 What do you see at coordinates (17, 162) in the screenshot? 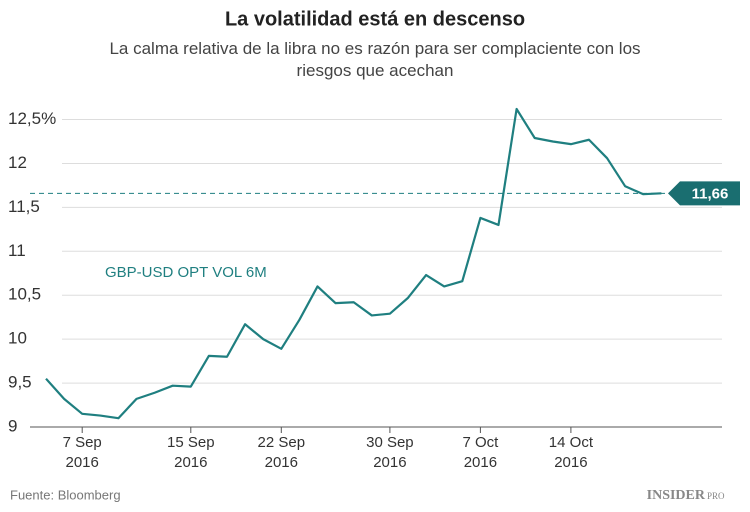
I see `y-tick-label: 12` at bounding box center [17, 162].